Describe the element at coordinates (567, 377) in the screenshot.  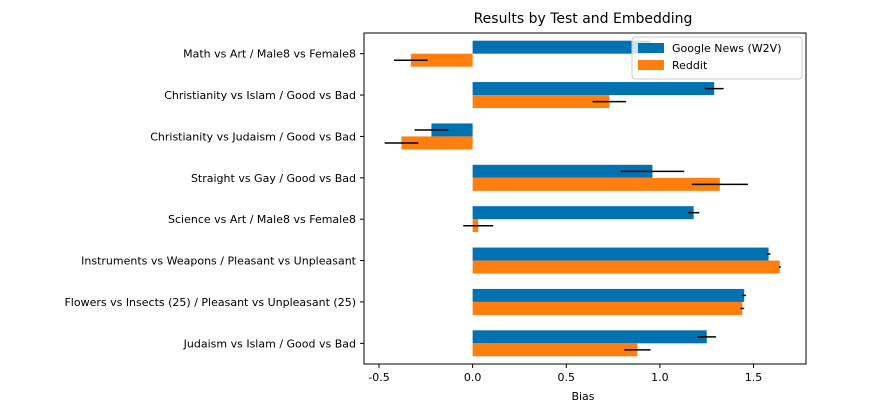
I see `x-tick-label: 0.5` at that location.